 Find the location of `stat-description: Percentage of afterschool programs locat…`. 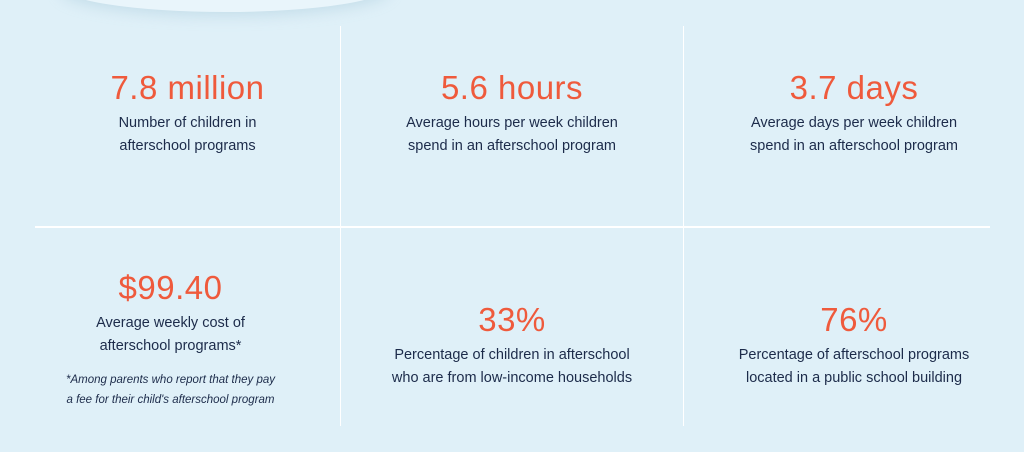

stat-description: Percentage of afterschool programs locat… is located at coordinates (854, 367).